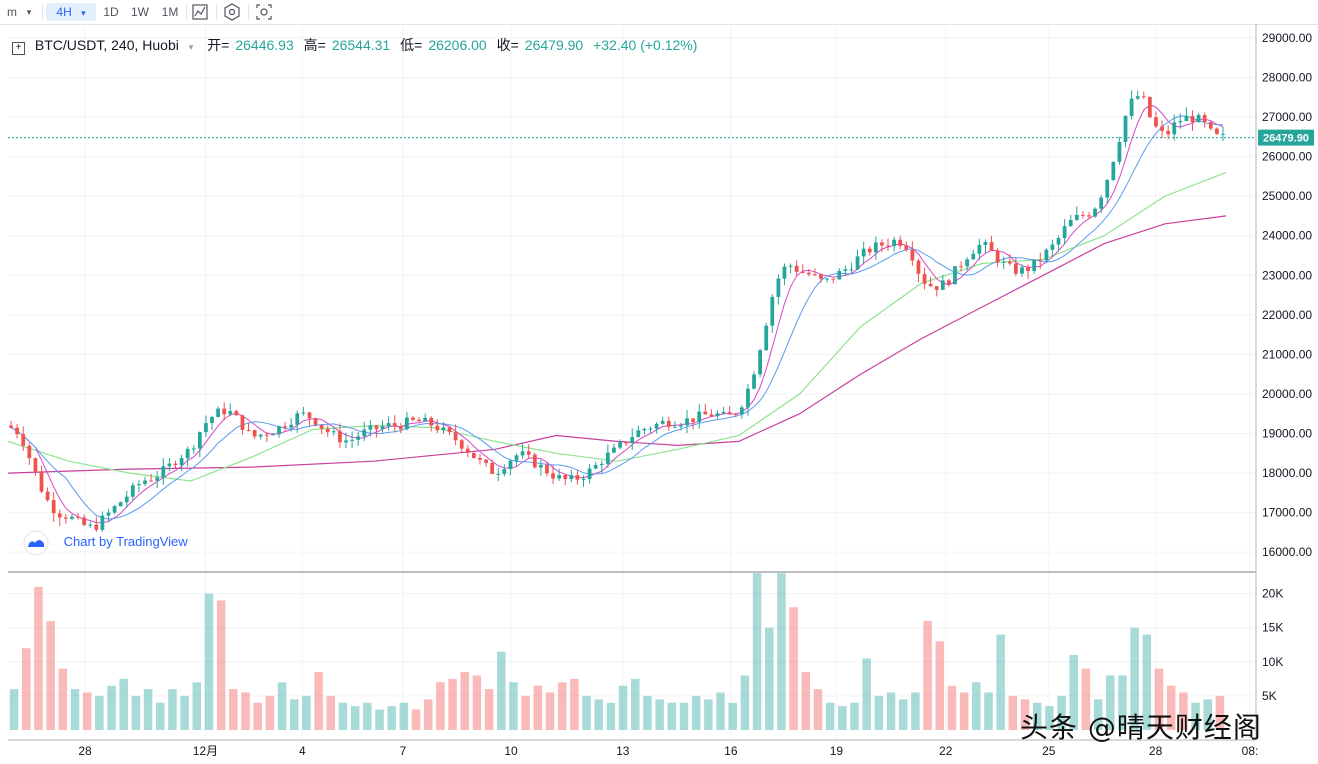  What do you see at coordinates (29, 12) in the screenshot?
I see `interval-prefix-chevron-icon: ▾` at bounding box center [29, 12].